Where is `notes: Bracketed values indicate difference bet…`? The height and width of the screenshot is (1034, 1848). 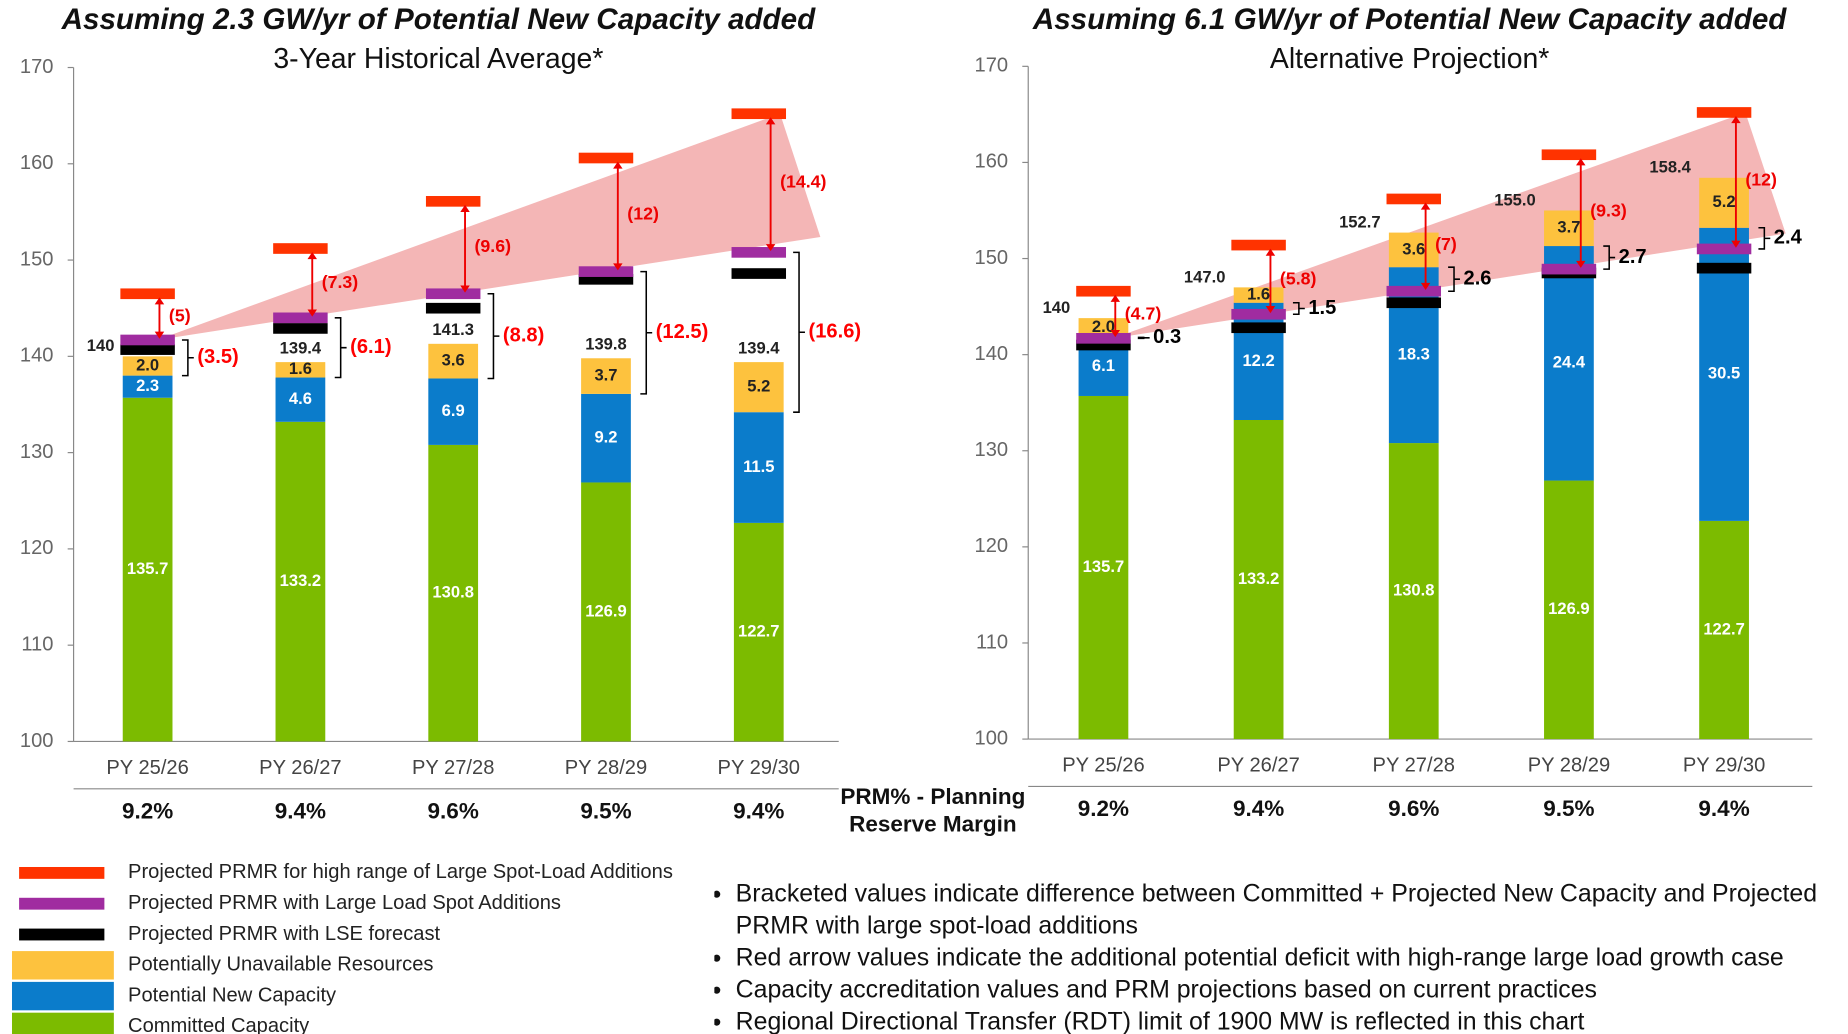
notes: Bracketed values indicate difference bet… is located at coordinates (1280, 956).